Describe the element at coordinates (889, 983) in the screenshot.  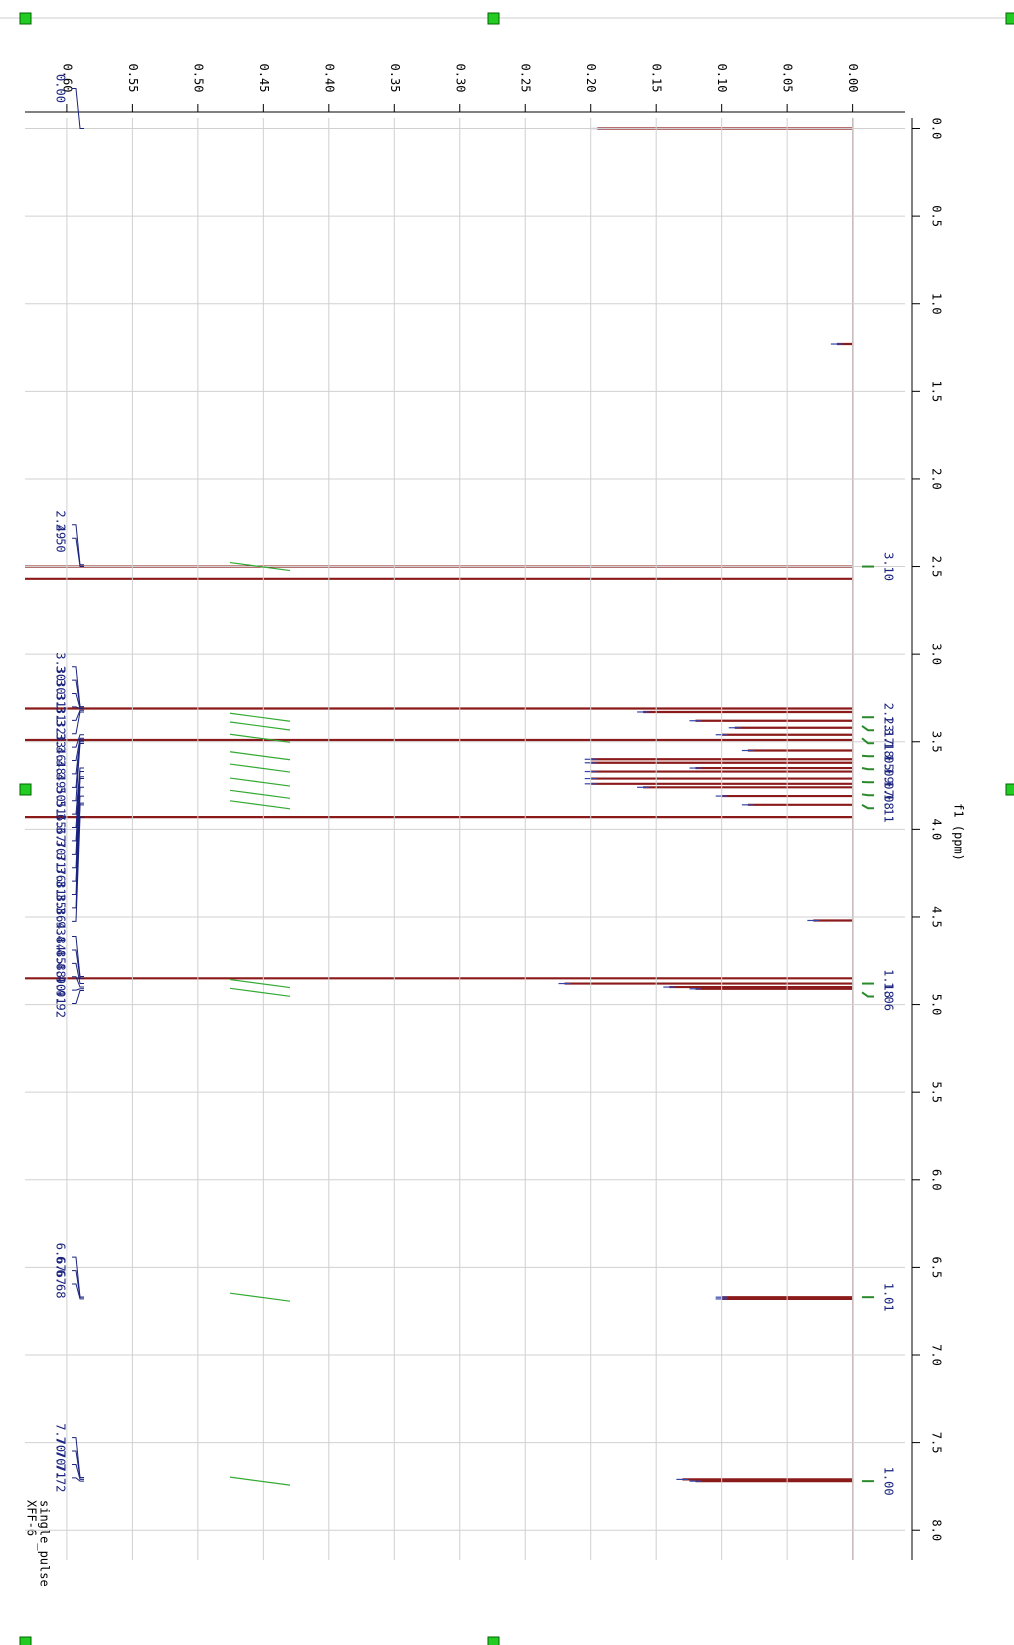
I see `integral-label: 1.18` at that location.